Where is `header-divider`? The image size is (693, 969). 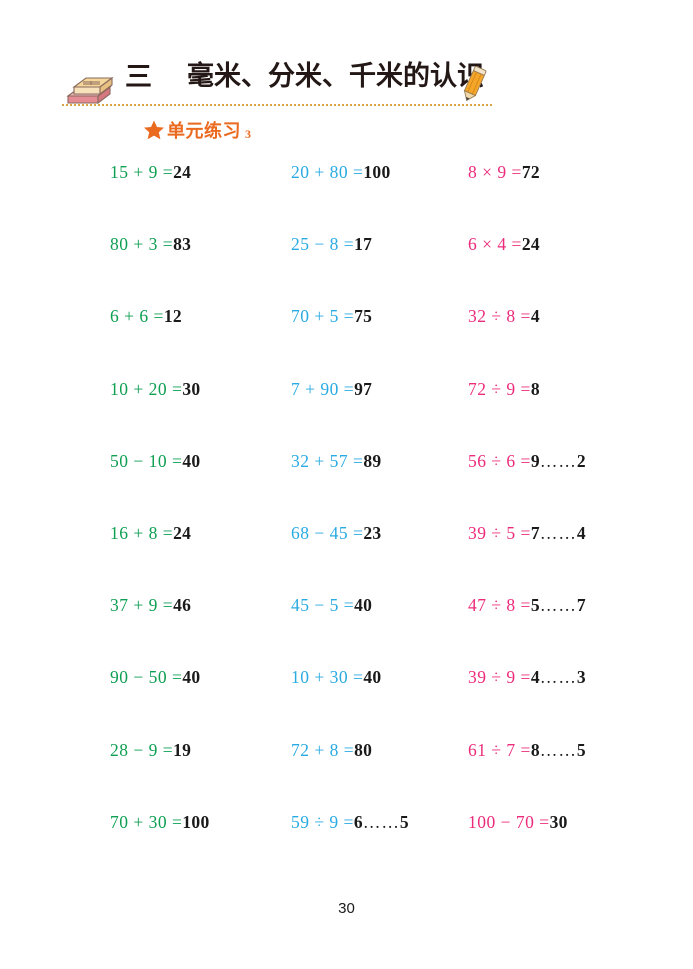
header-divider is located at coordinates (277, 105).